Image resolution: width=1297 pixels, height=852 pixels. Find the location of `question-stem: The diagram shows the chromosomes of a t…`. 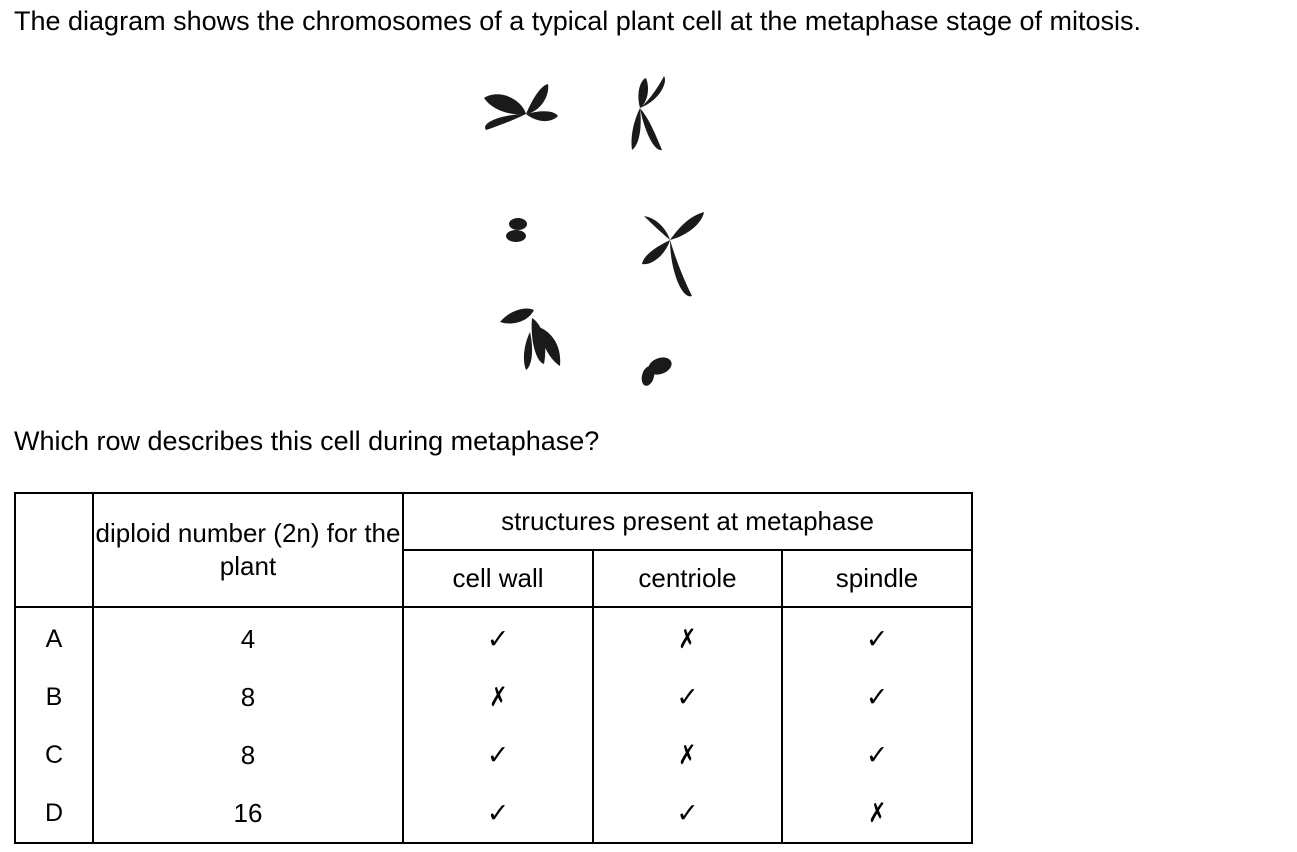

question-stem: The diagram shows the chromosomes of a t… is located at coordinates (578, 21).